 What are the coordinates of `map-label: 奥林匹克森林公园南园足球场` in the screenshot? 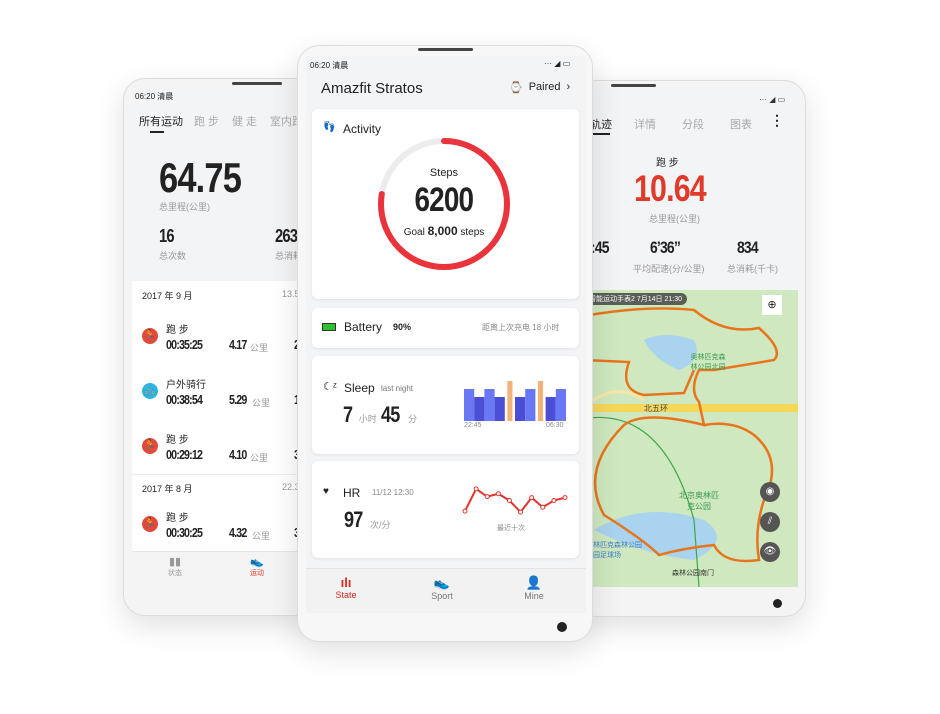 It's located at (614, 550).